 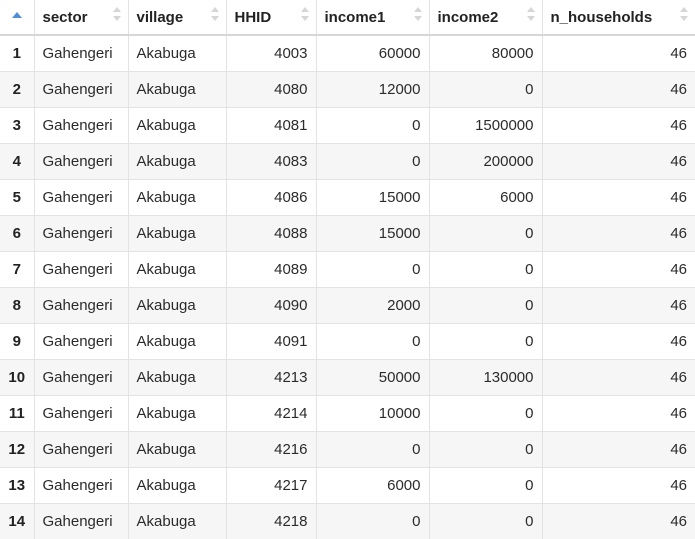 I want to click on cell-hhid: 4091, so click(x=271, y=341).